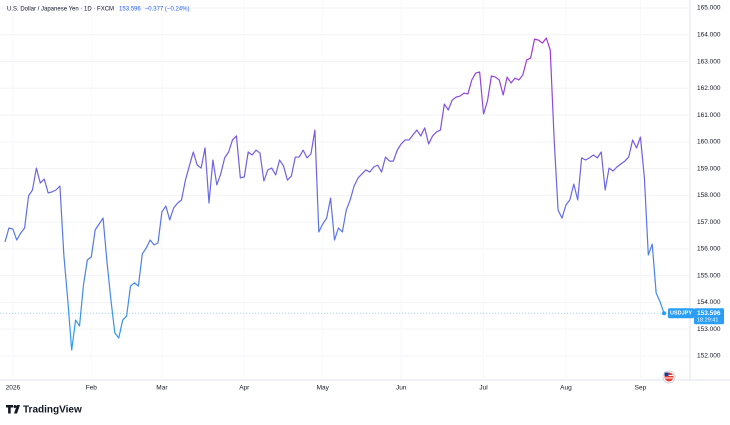 This screenshot has height=425, width=730. I want to click on x-tick-label: May, so click(323, 388).